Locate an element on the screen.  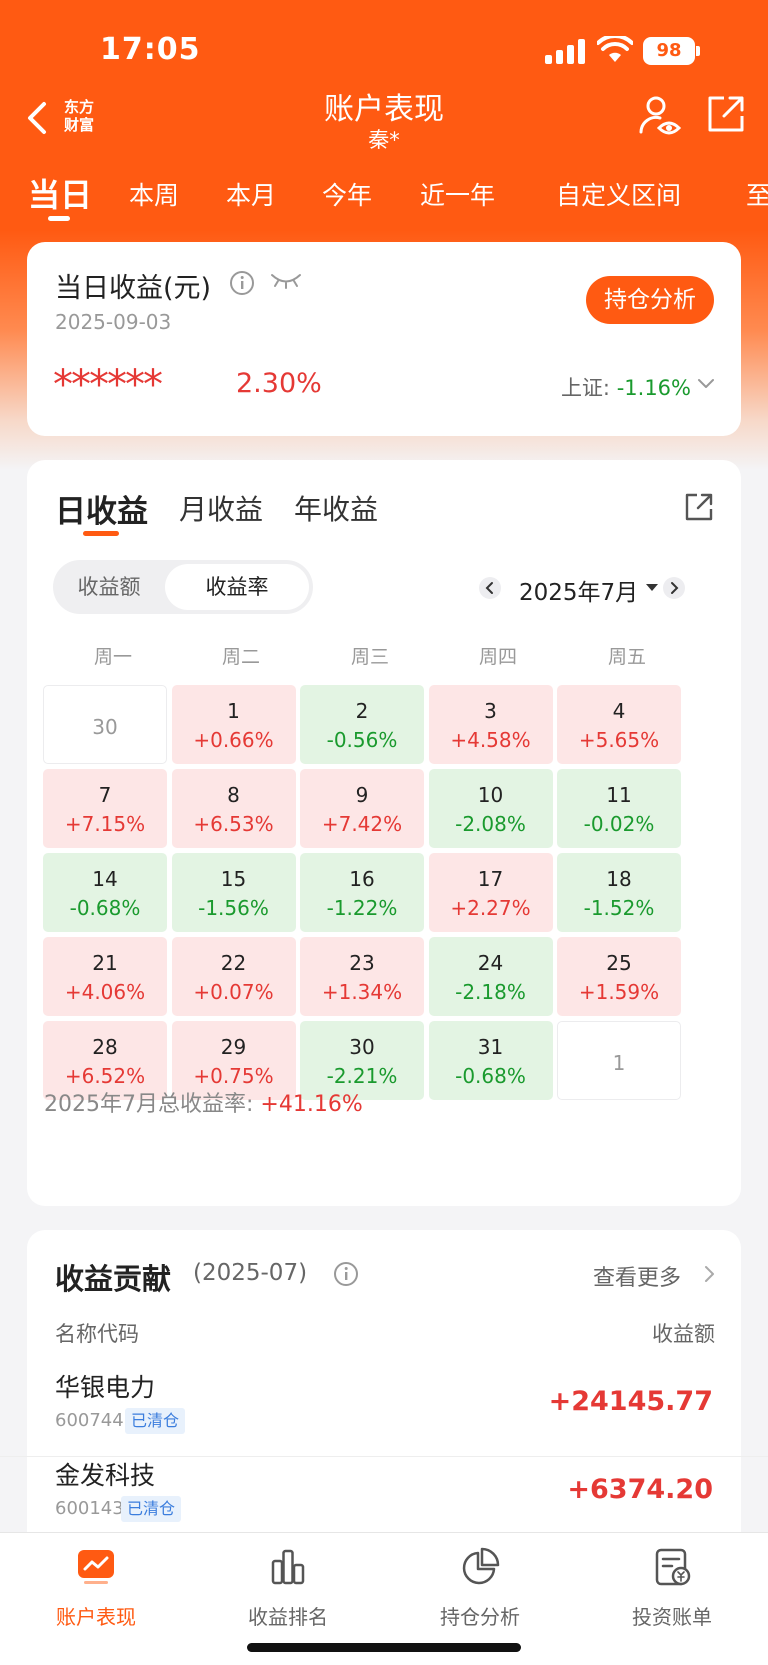
day-return: -1.52% is located at coordinates (619, 908).